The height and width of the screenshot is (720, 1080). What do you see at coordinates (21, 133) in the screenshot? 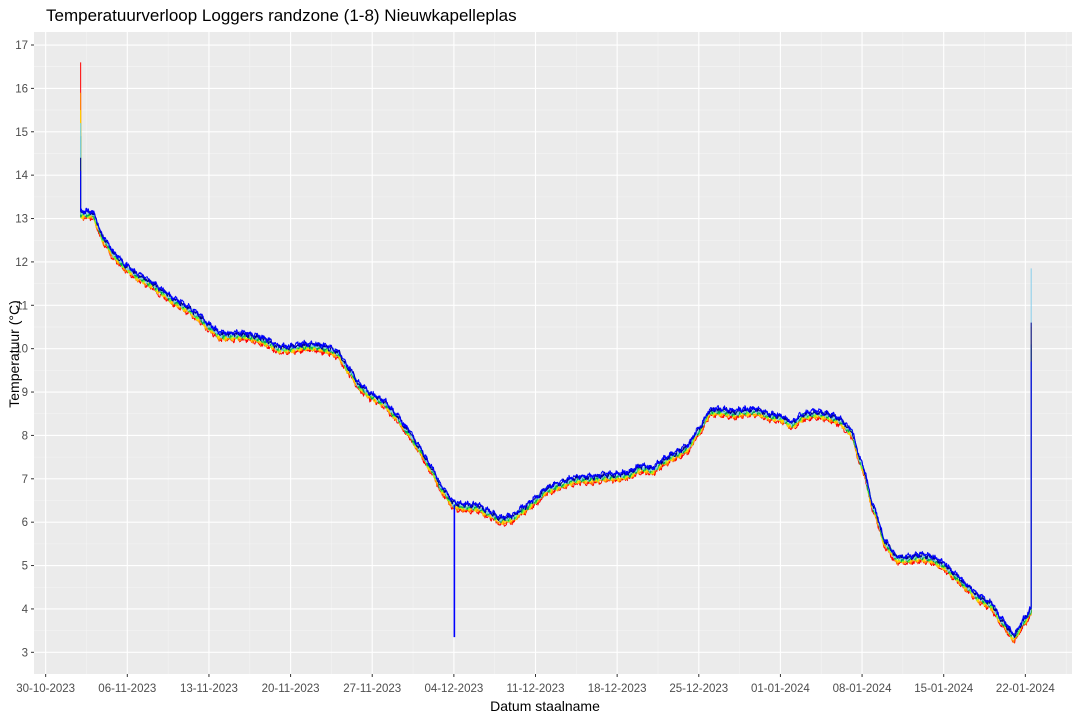
I see `y-tick-label: 15` at bounding box center [21, 133].